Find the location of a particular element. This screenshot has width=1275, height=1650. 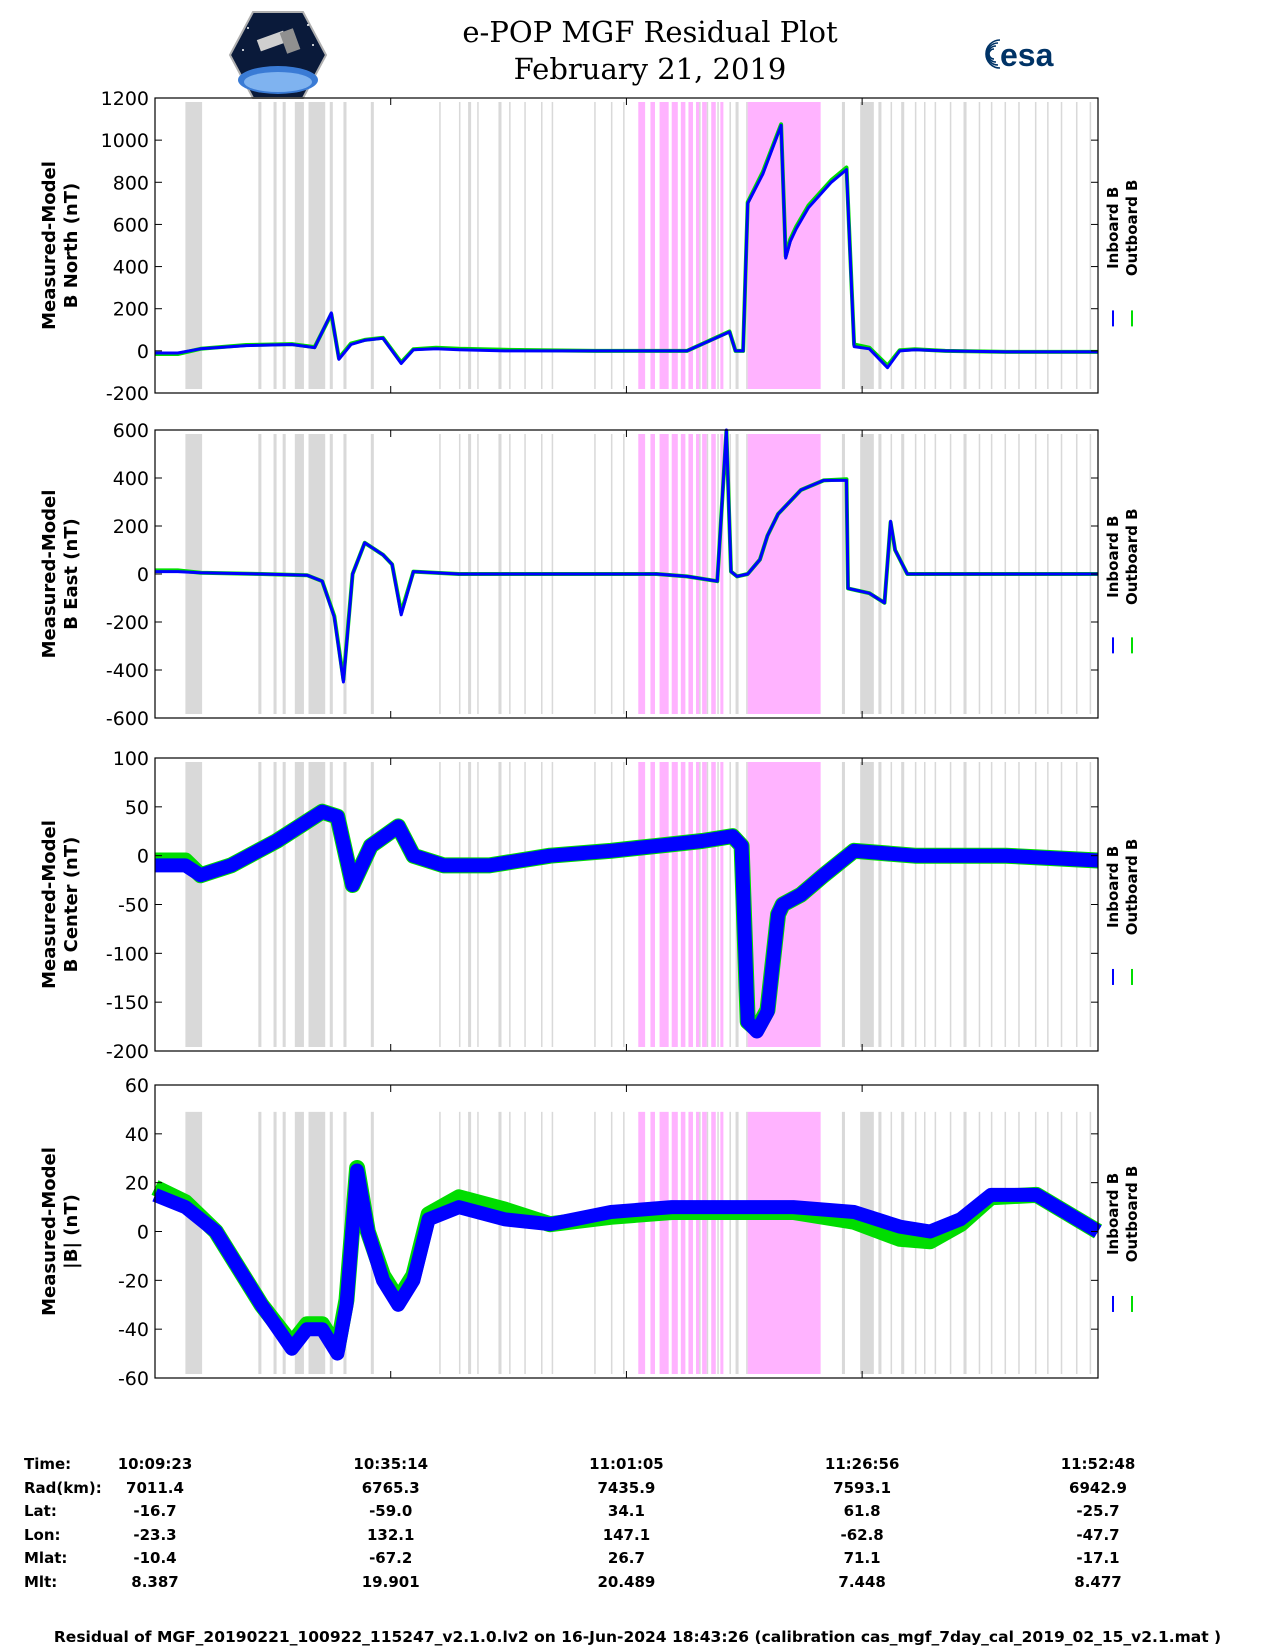

esa-logo-graphic: esa is located at coordinates (1019, 55).